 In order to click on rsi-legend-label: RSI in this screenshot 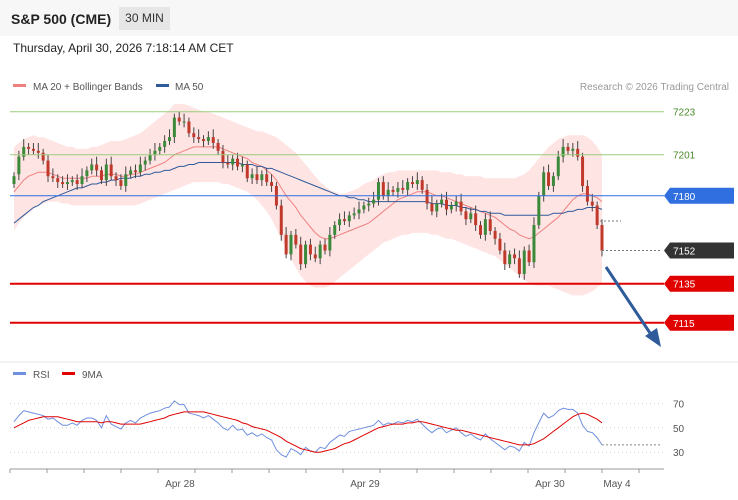, I will do `click(41, 375)`.